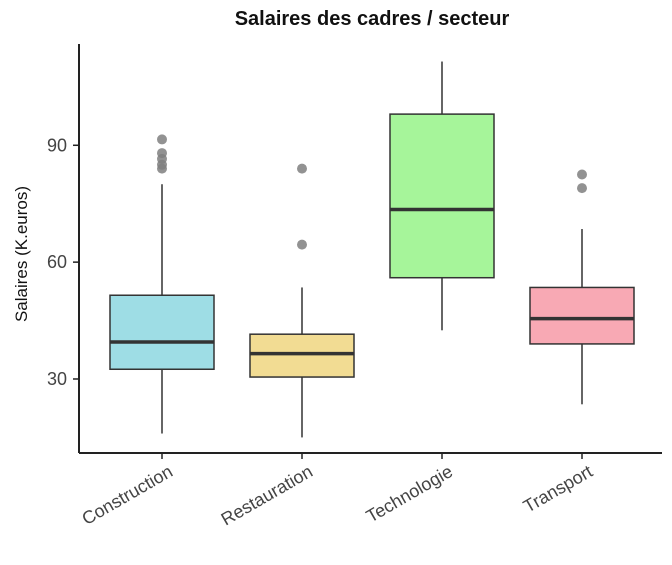 The height and width of the screenshot is (565, 672). Describe the element at coordinates (302, 300) in the screenshot. I see `box-group-restauration` at that location.